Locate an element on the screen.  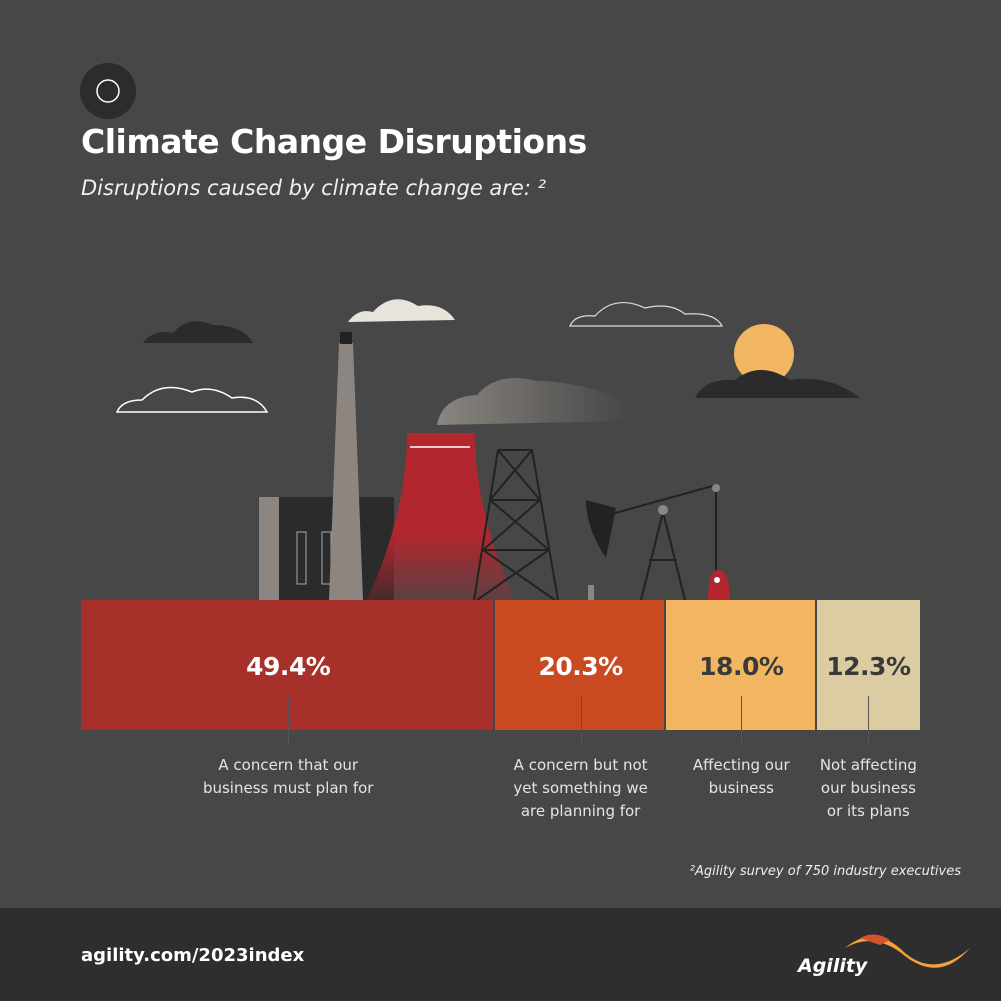
brand-logo: Agility is located at coordinates (833, 966).